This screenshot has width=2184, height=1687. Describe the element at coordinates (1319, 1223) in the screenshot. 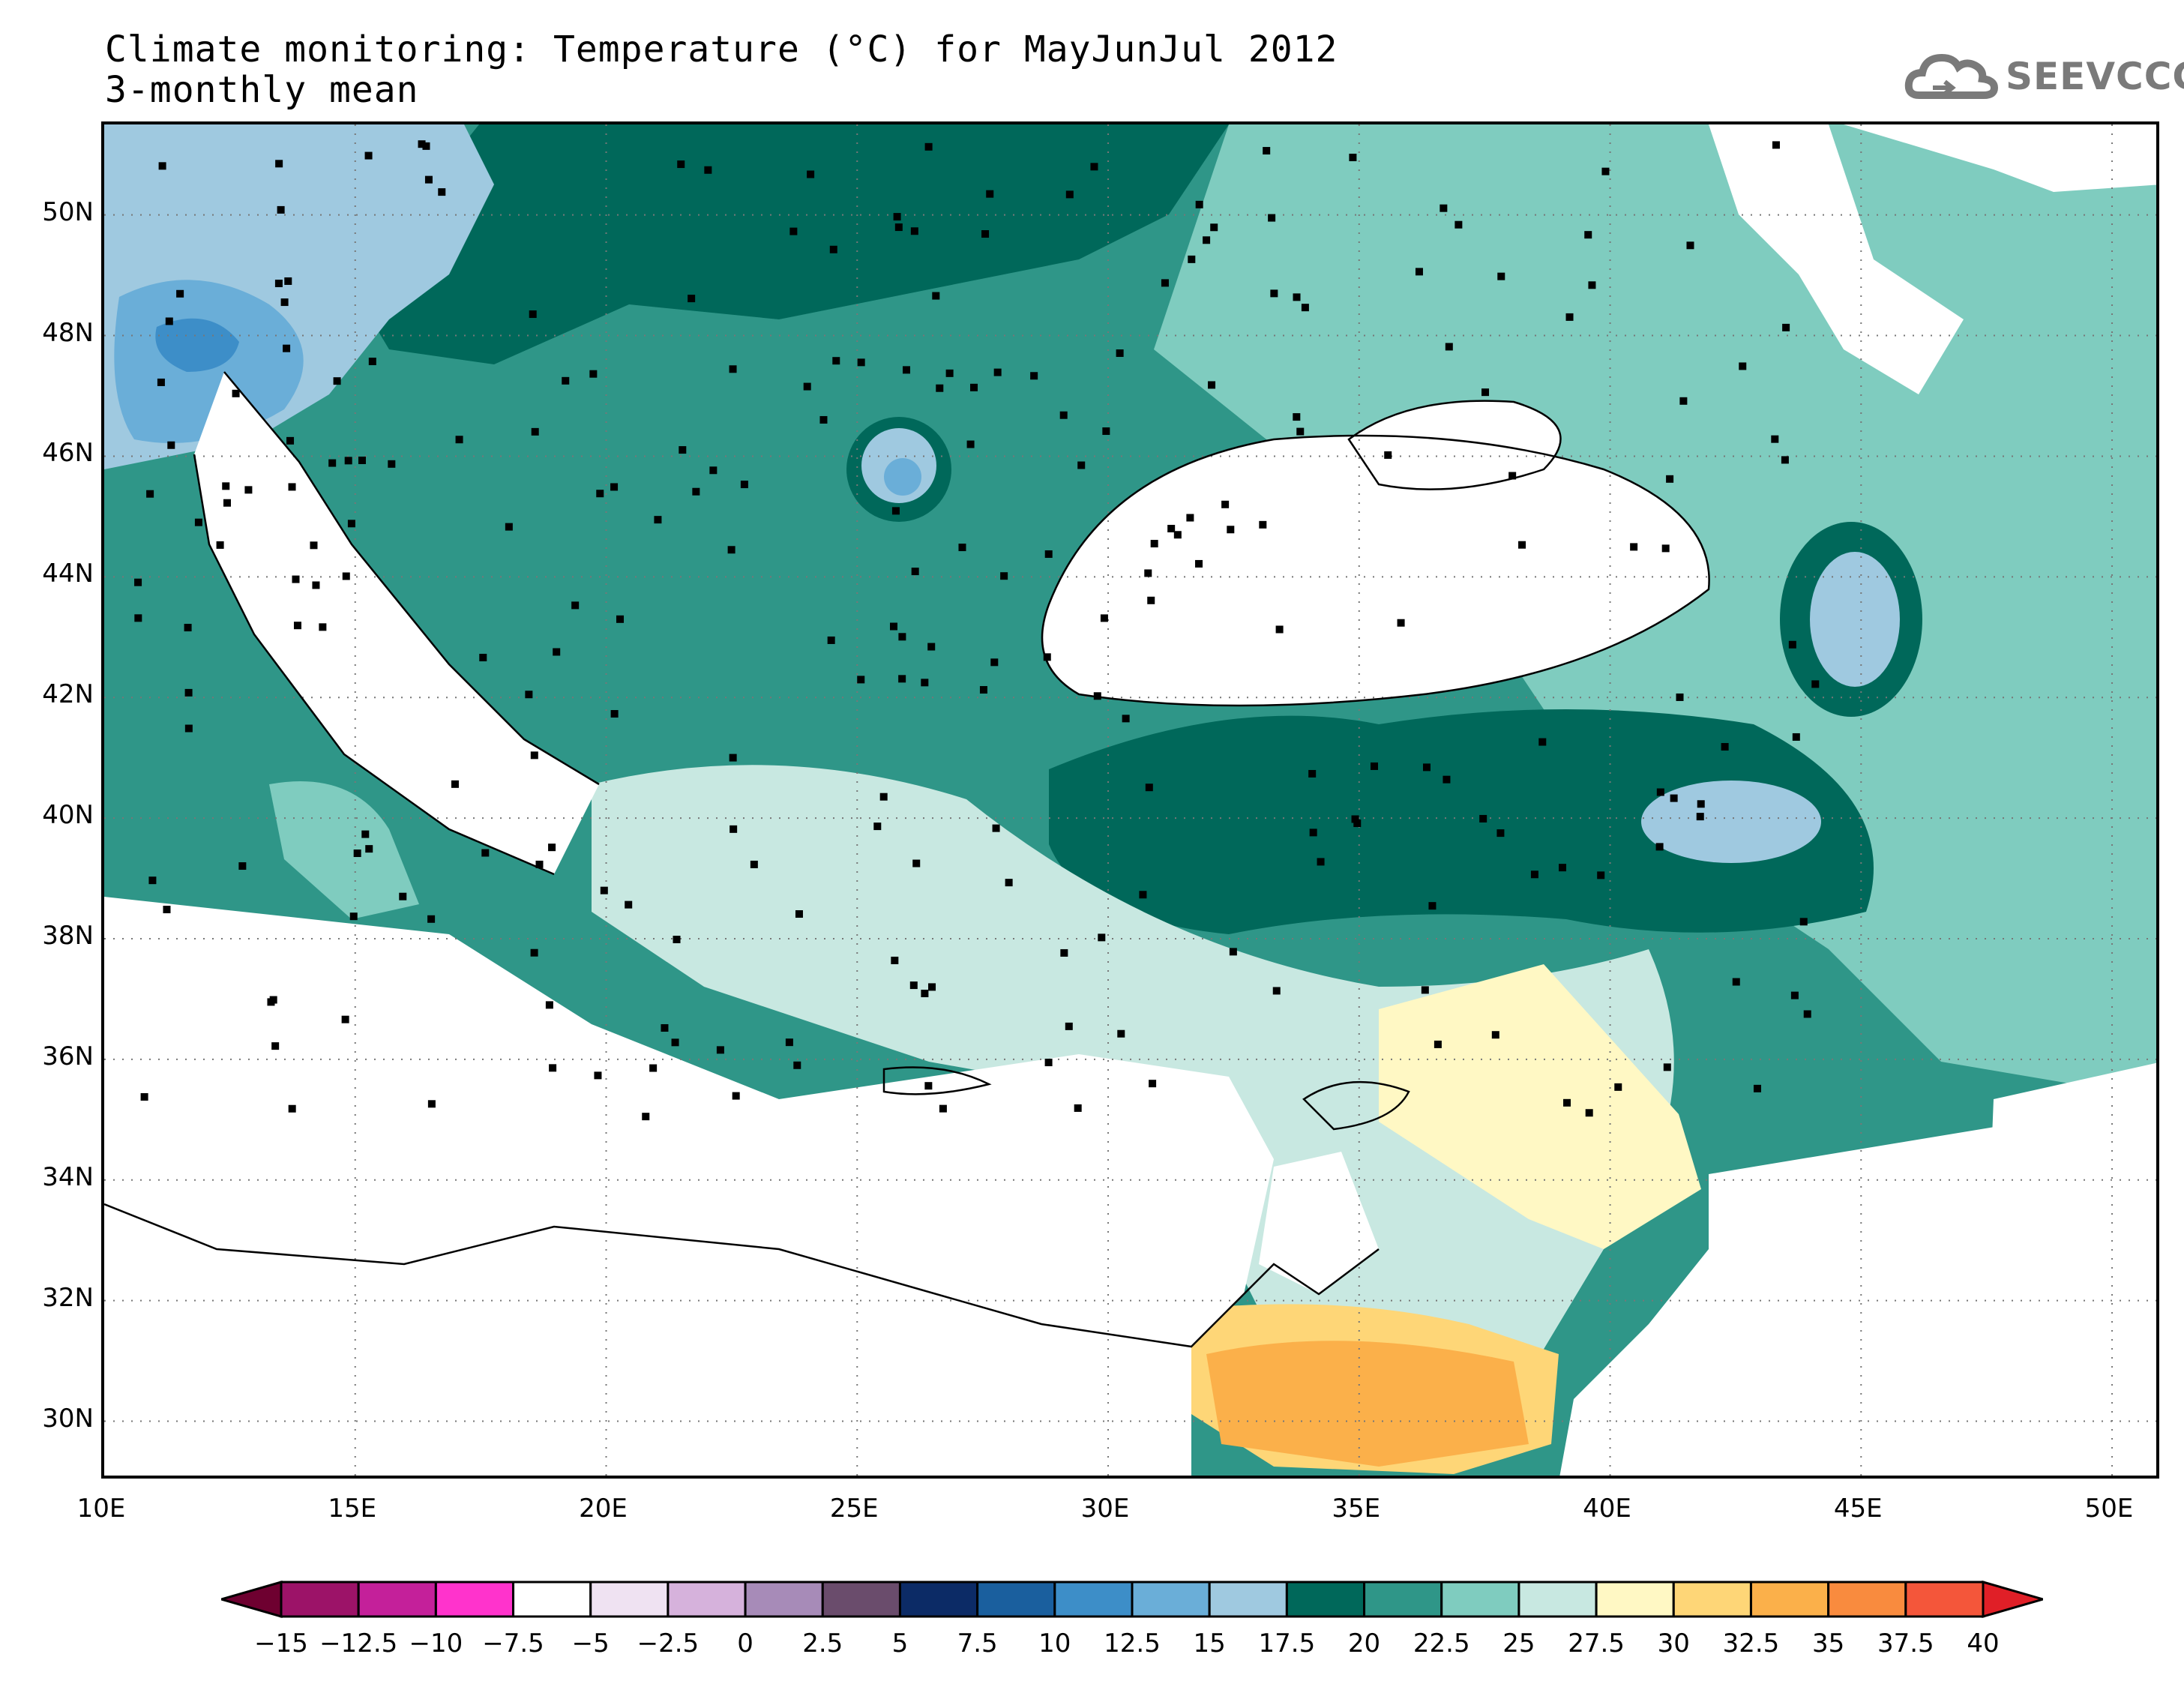

I see `mask-levant-coast` at that location.